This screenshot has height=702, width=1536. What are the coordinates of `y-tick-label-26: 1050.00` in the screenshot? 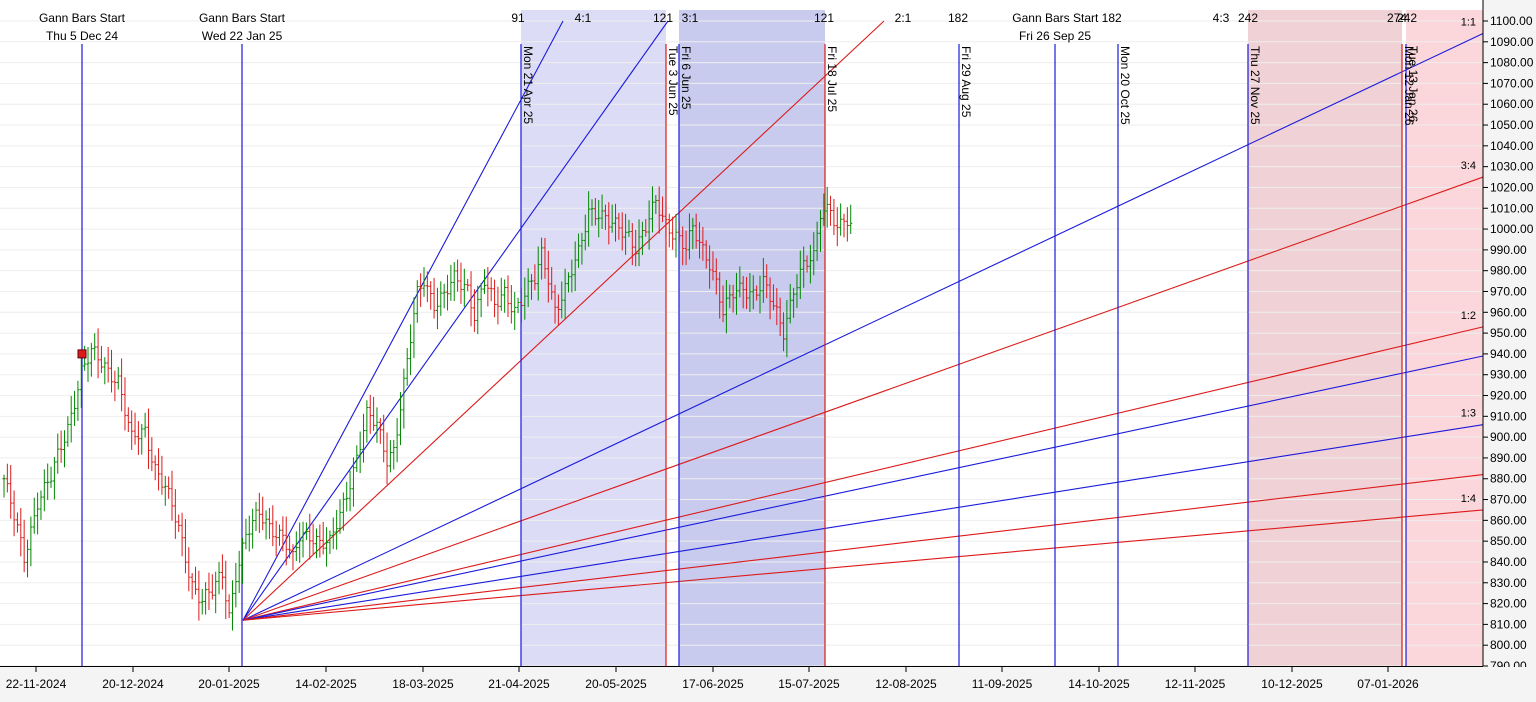 It's located at (1512, 125).